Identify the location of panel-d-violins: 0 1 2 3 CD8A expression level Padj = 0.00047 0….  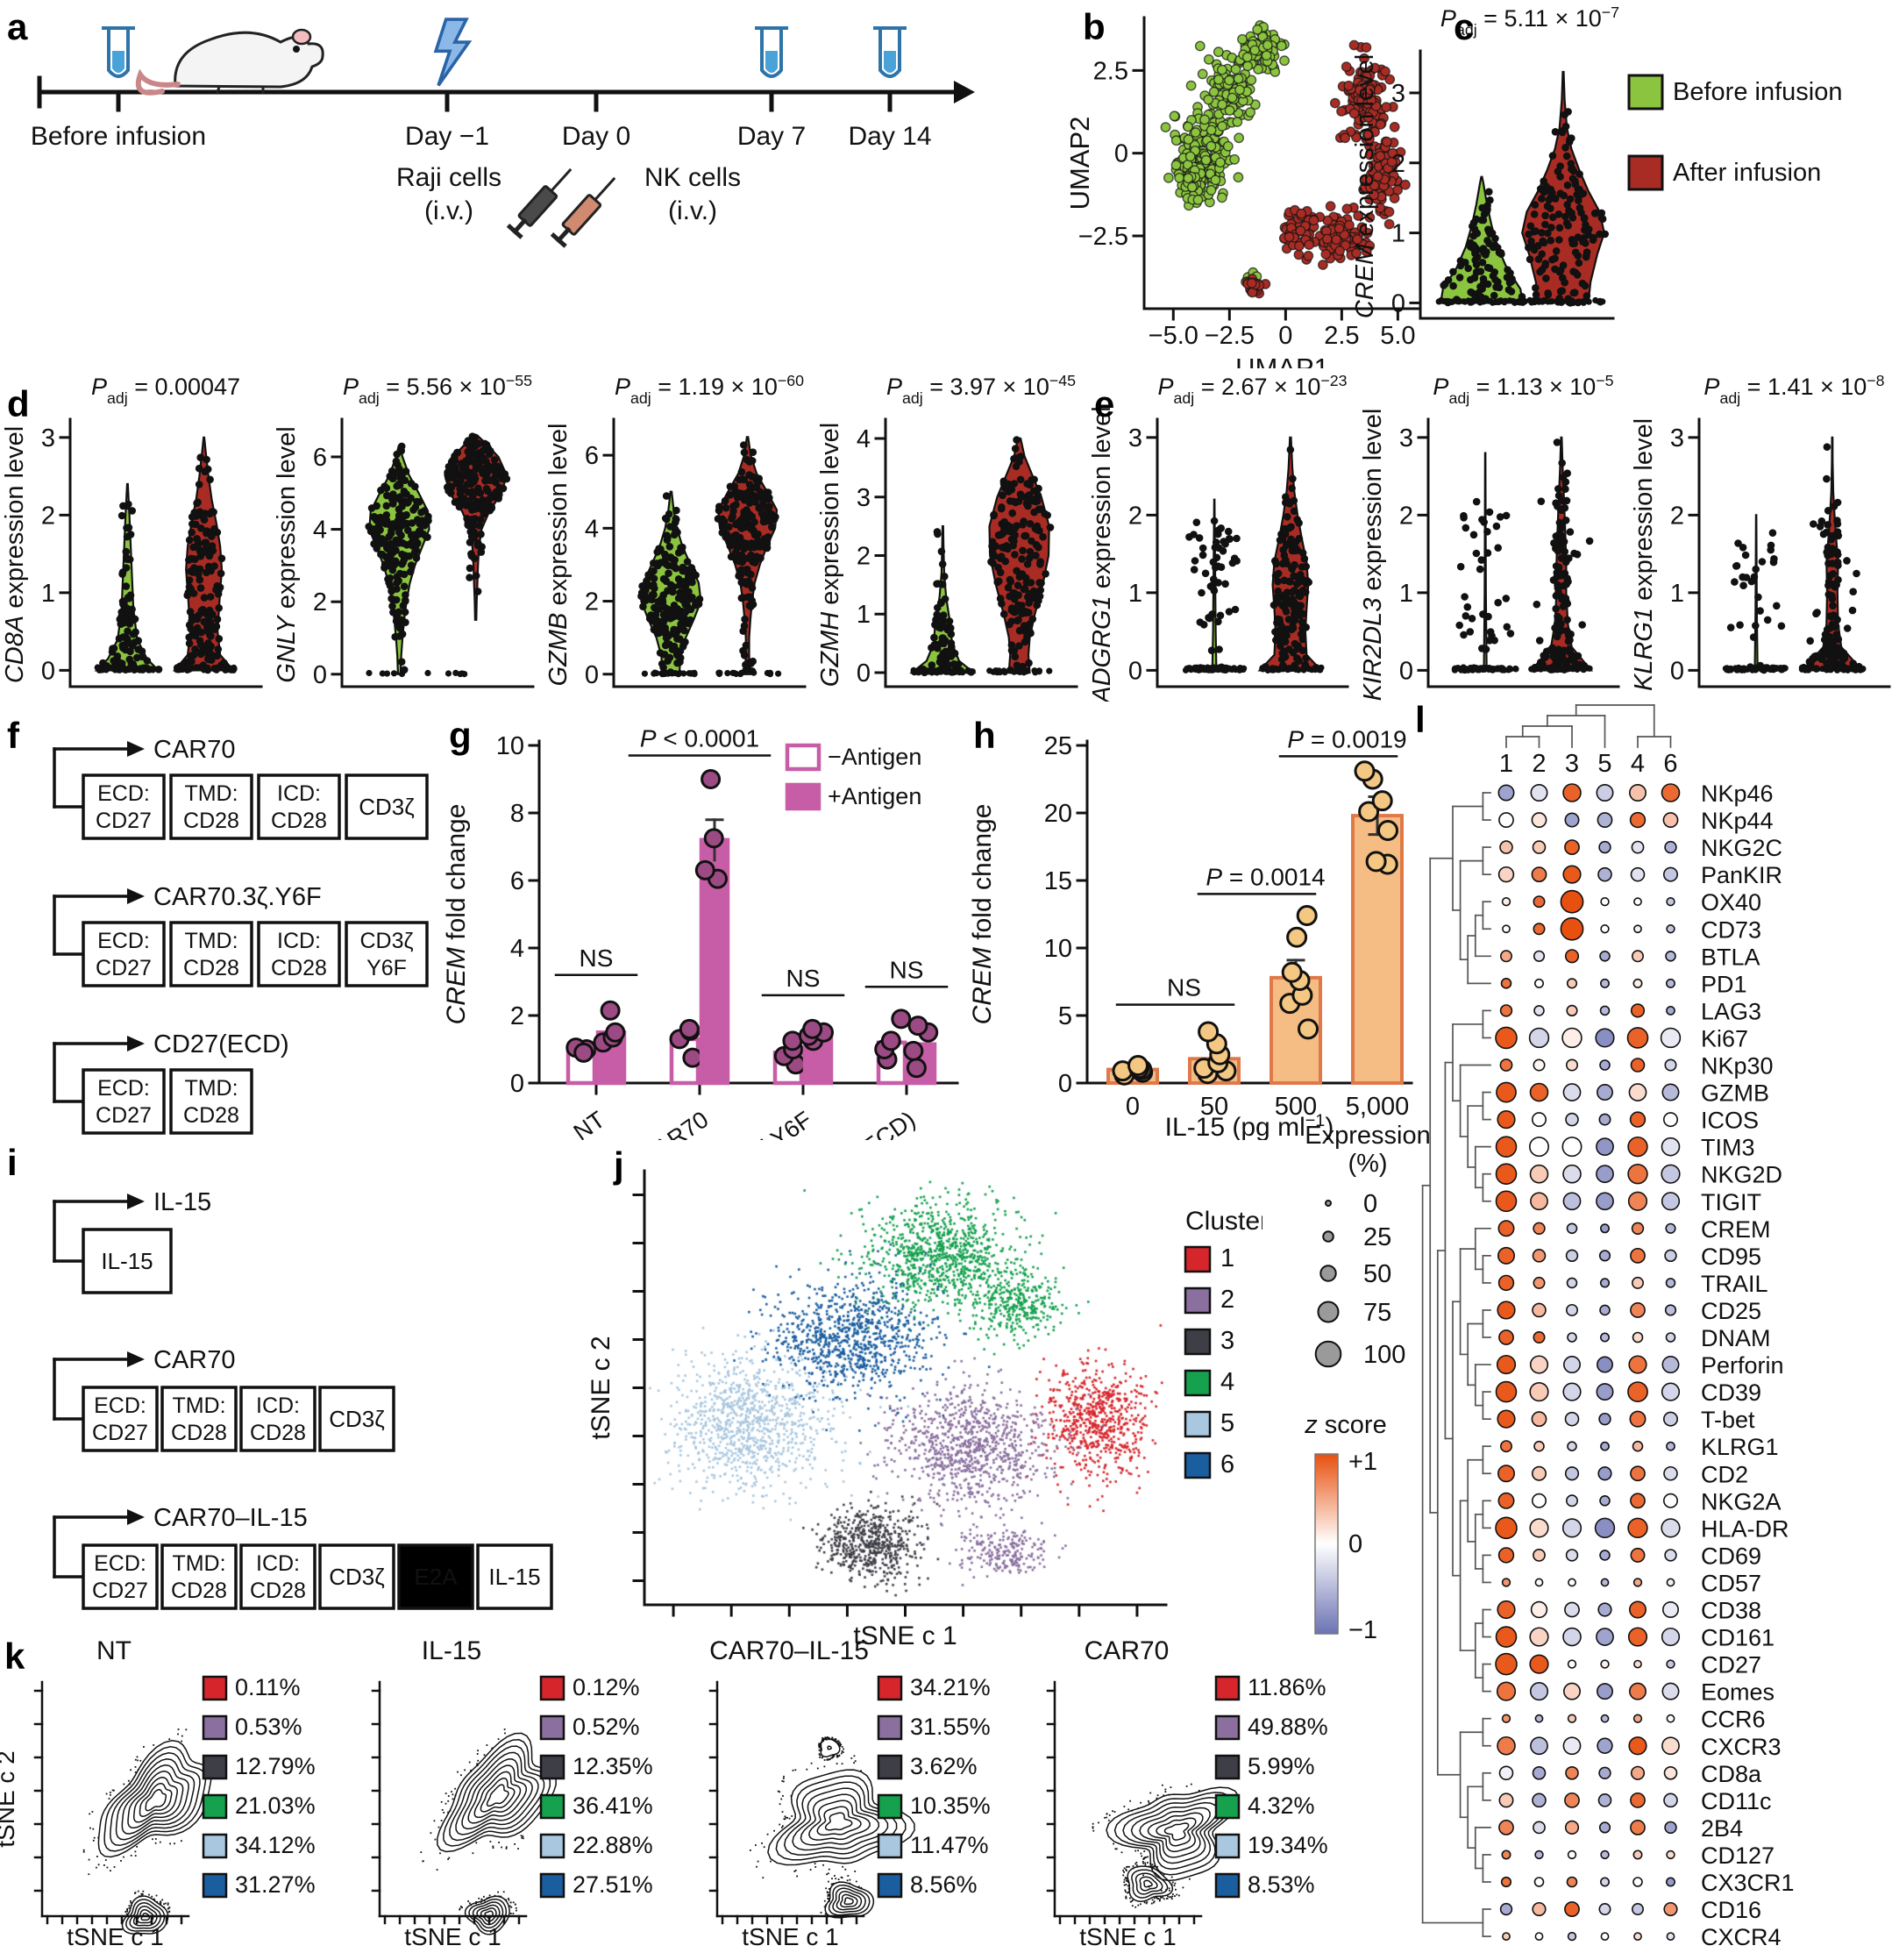
(543, 535).